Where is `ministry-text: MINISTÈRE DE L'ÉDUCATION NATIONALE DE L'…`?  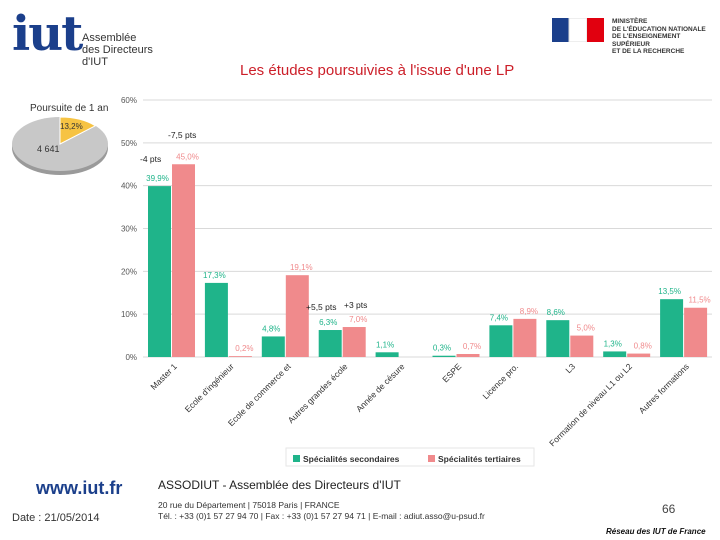
ministry-text: MINISTÈRE DE L'ÉDUCATION NATIONALE DE L'… is located at coordinates (662, 37).